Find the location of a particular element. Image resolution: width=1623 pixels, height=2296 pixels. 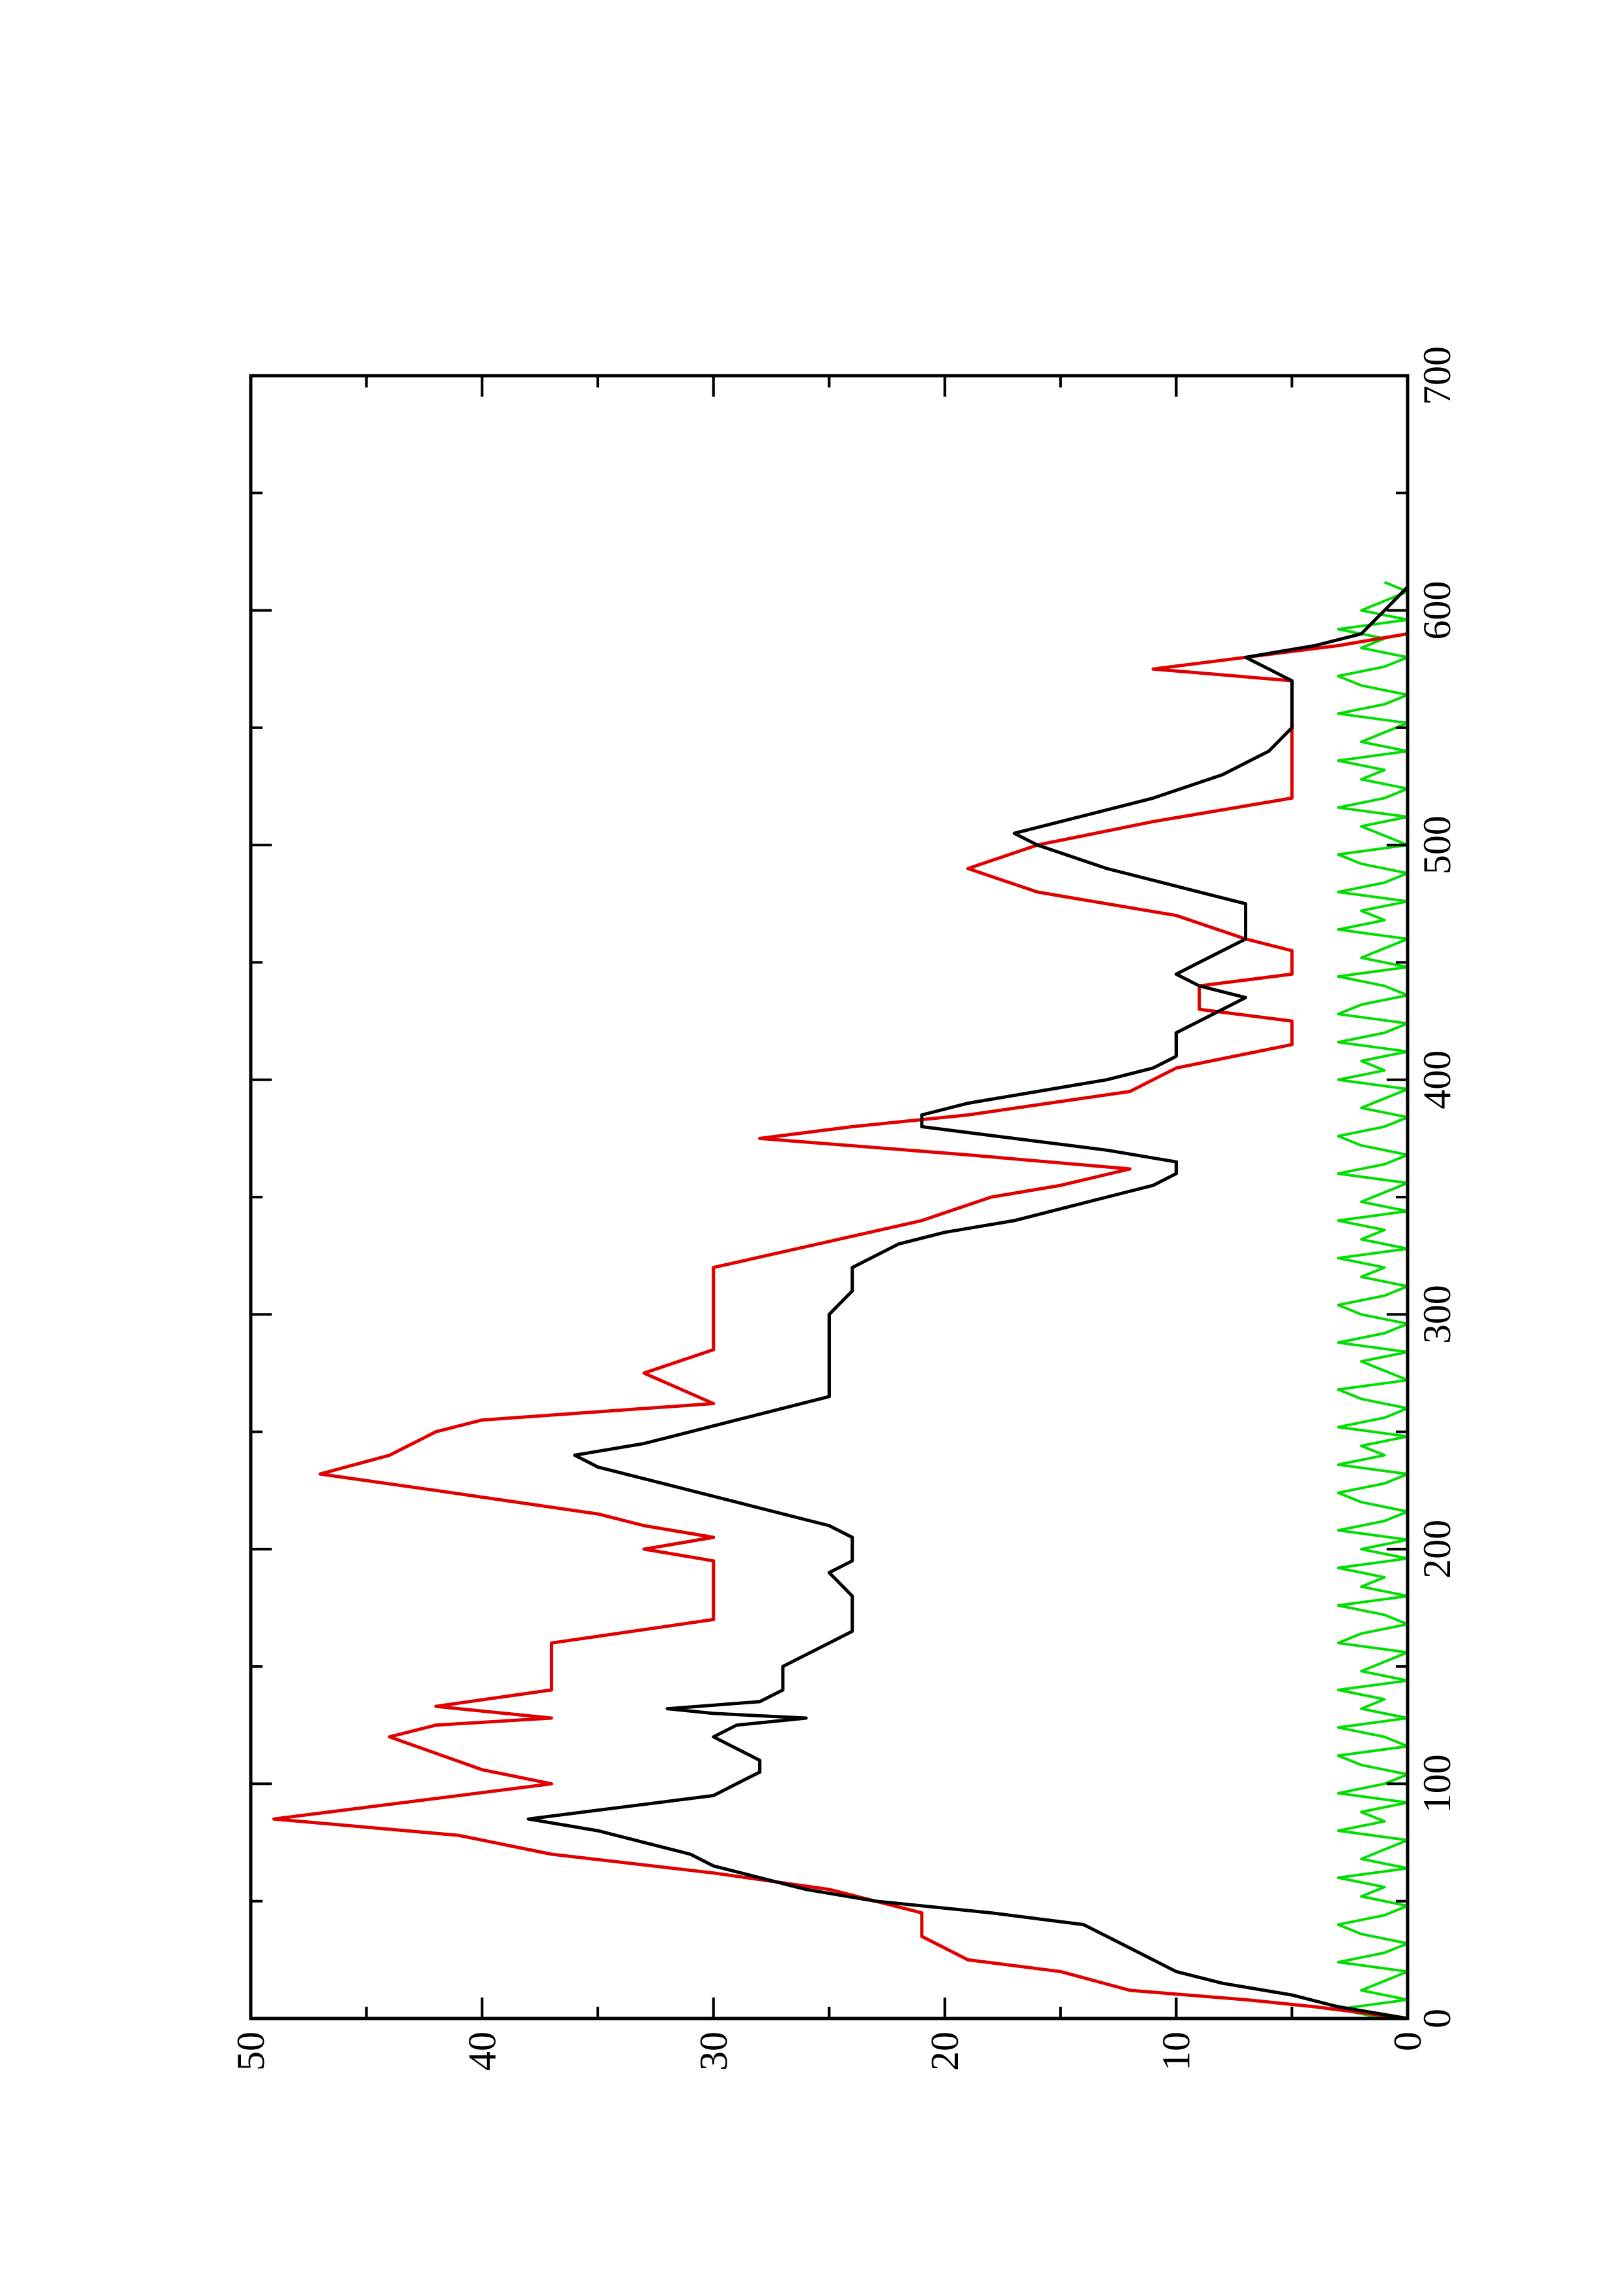

x-tick-label-600: 600 is located at coordinates (1437, 610).